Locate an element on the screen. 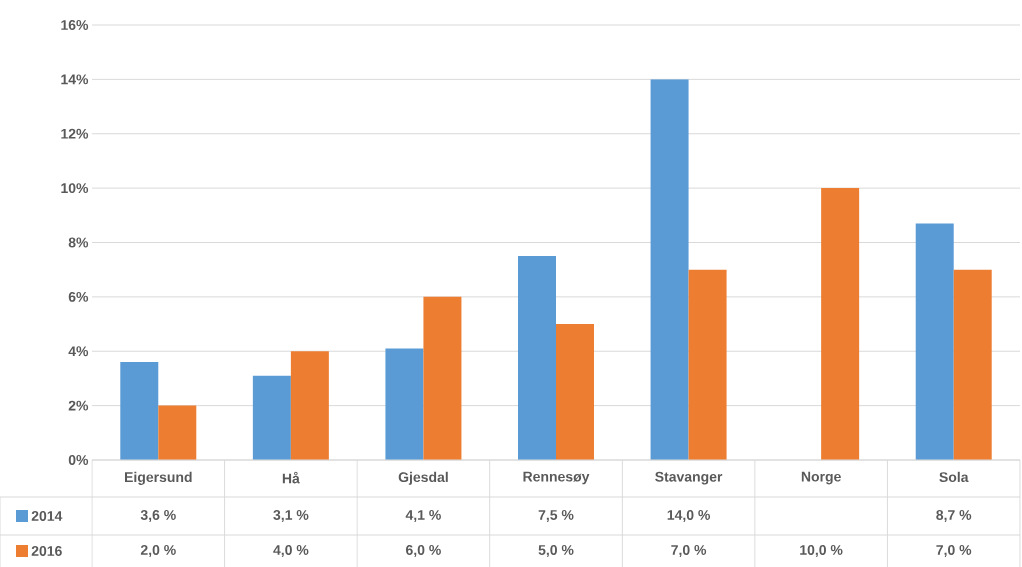  x-tick-label: Gjesdal is located at coordinates (423, 478).